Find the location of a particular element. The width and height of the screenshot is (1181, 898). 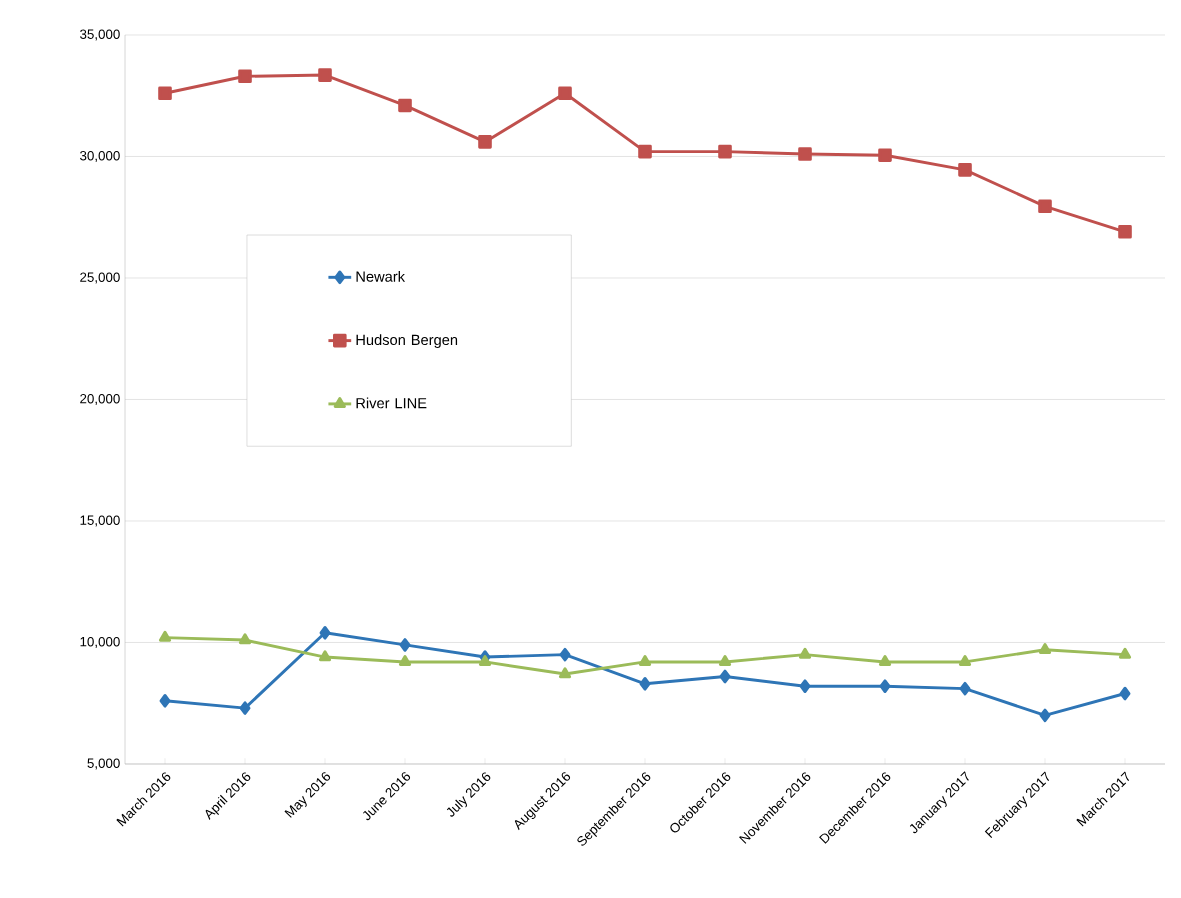

legend-label: Newark is located at coordinates (381, 276).